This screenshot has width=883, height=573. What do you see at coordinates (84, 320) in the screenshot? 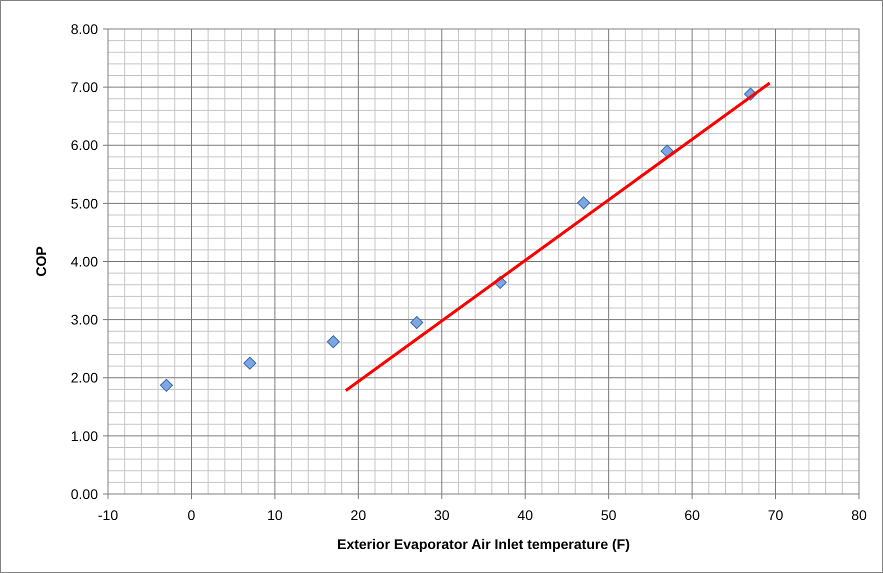
I see `y-tick-label: 3.00` at bounding box center [84, 320].